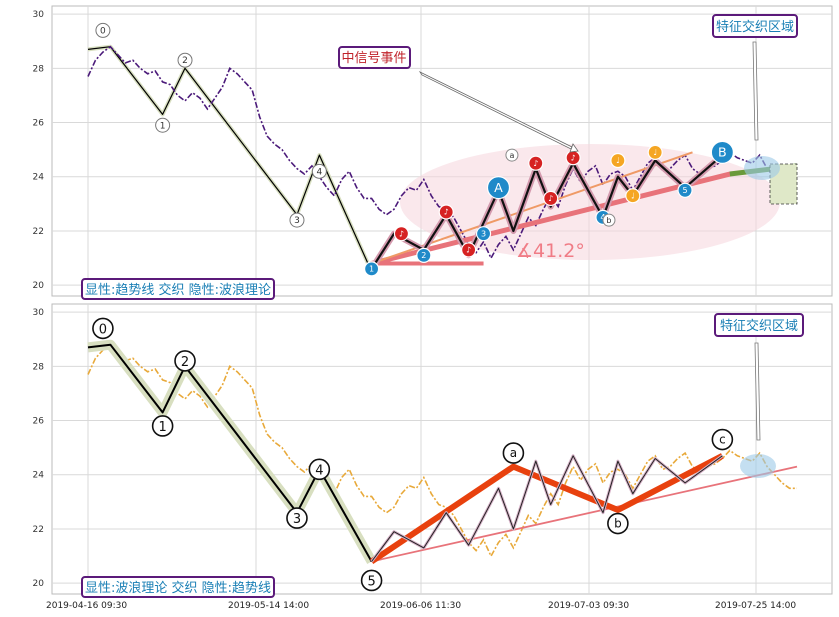 The image size is (839, 617). Describe the element at coordinates (618, 524) in the screenshot. I see `abc-label-text: b` at that location.